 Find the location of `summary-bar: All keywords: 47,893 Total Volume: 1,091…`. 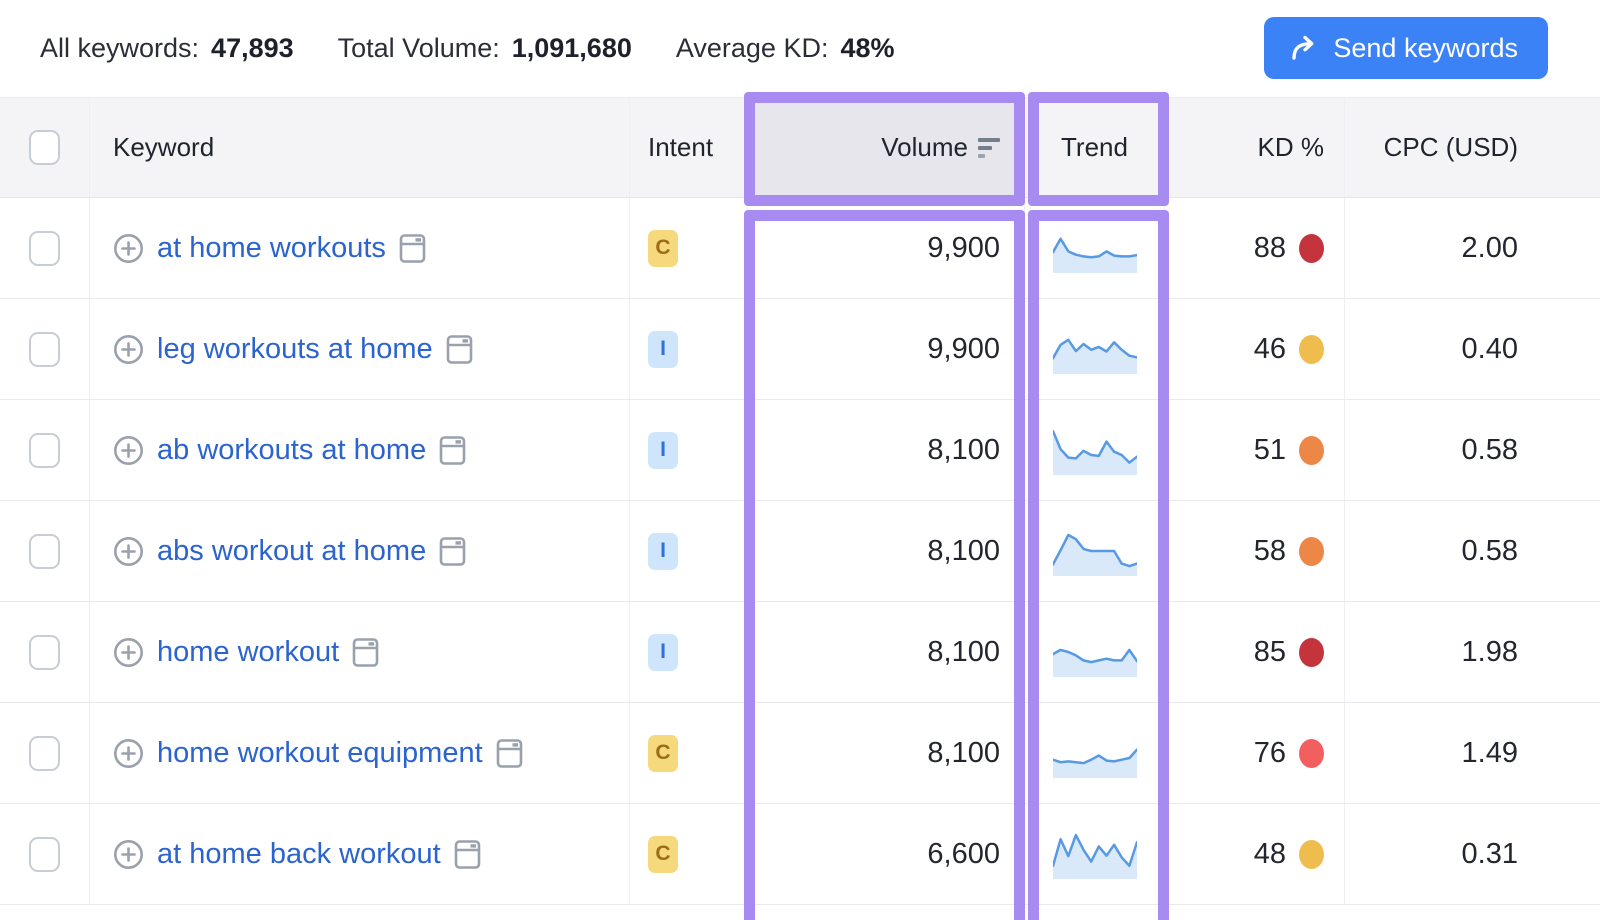

summary-bar: All keywords: 47,893 Total Volume: 1,091… is located at coordinates (800, 48).